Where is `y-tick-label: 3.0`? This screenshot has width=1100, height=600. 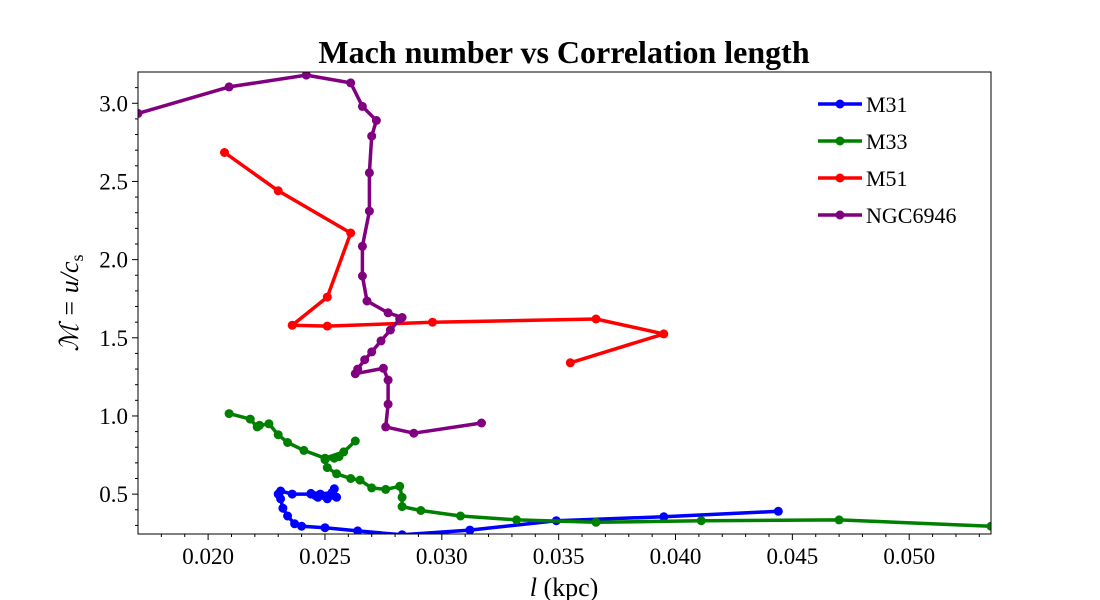
y-tick-label: 3.0 is located at coordinates (113, 103).